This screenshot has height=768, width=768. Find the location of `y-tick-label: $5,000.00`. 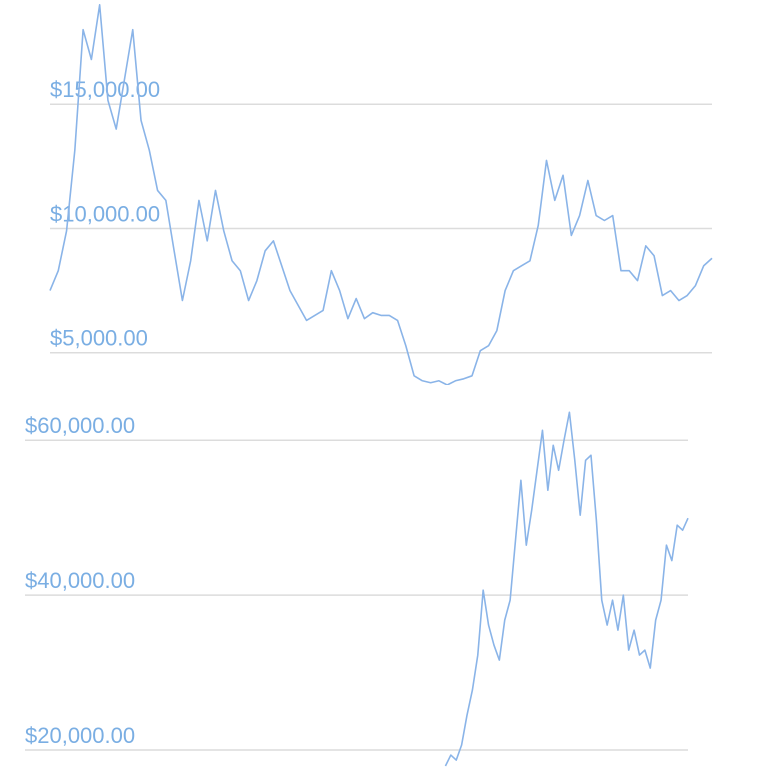

y-tick-label: $5,000.00 is located at coordinates (99, 338).